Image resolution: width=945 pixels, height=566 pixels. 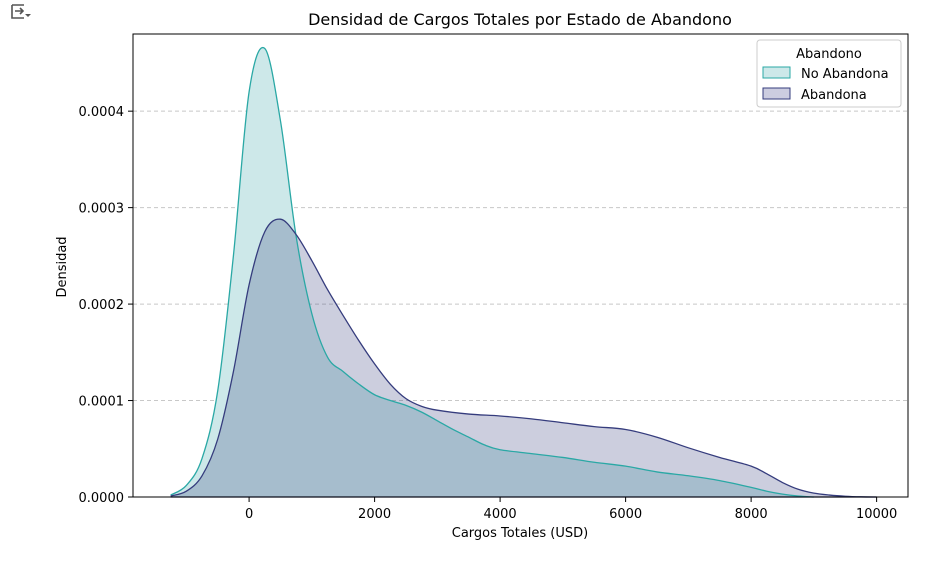 I want to click on x-tick-label: 6000, so click(x=625, y=514).